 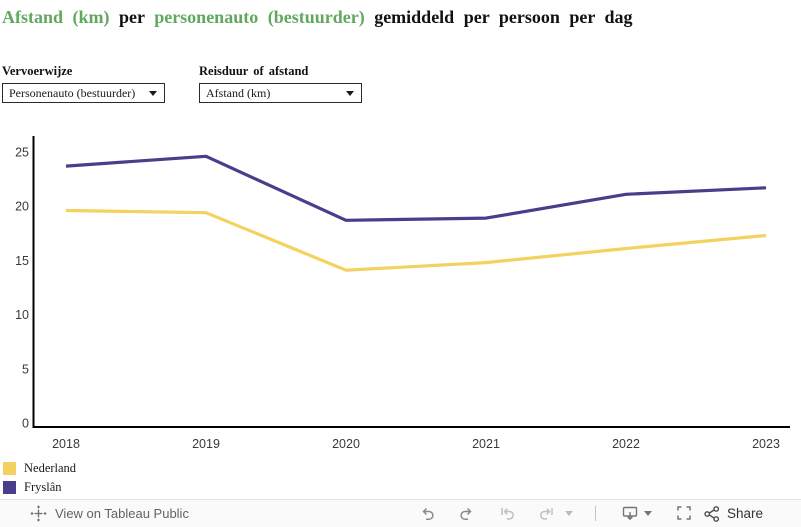 What do you see at coordinates (259, 17) in the screenshot?
I see `title-segment-mode: personenauto (bestuurder)` at bounding box center [259, 17].